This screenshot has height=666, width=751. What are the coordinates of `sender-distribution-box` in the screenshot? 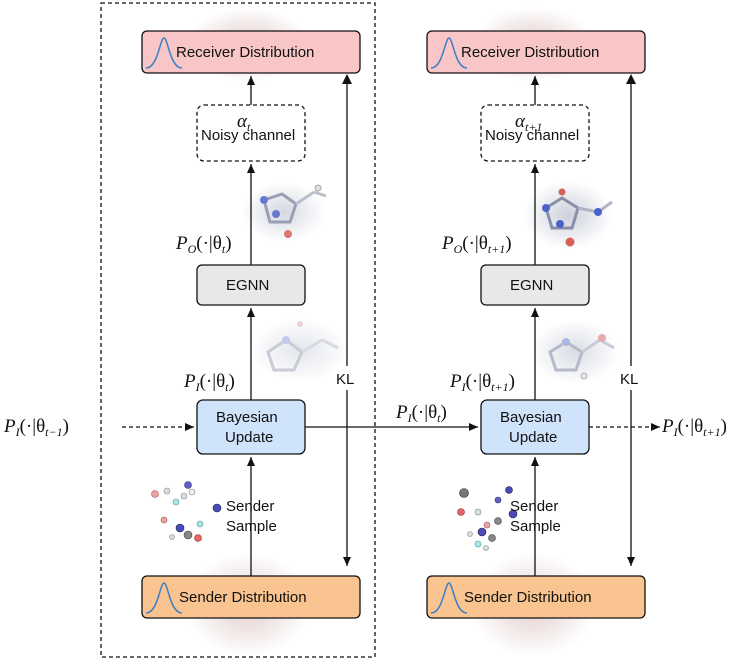 It's located at (536, 597).